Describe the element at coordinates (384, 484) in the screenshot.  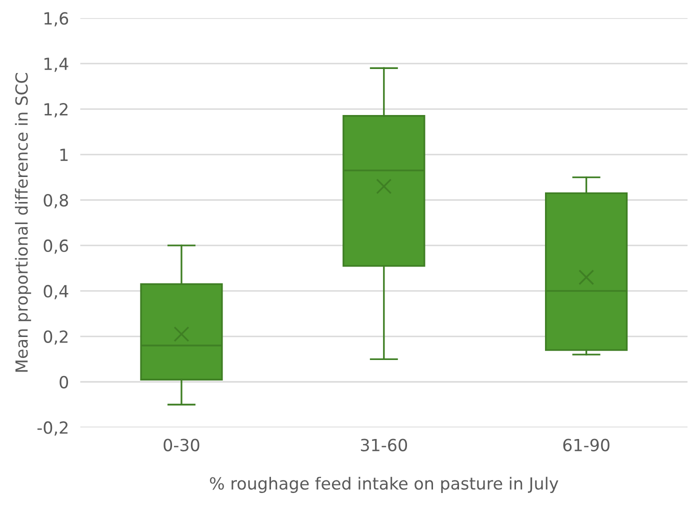
I see `x-axis-title: % roughage feed intake on pasture in July` at that location.